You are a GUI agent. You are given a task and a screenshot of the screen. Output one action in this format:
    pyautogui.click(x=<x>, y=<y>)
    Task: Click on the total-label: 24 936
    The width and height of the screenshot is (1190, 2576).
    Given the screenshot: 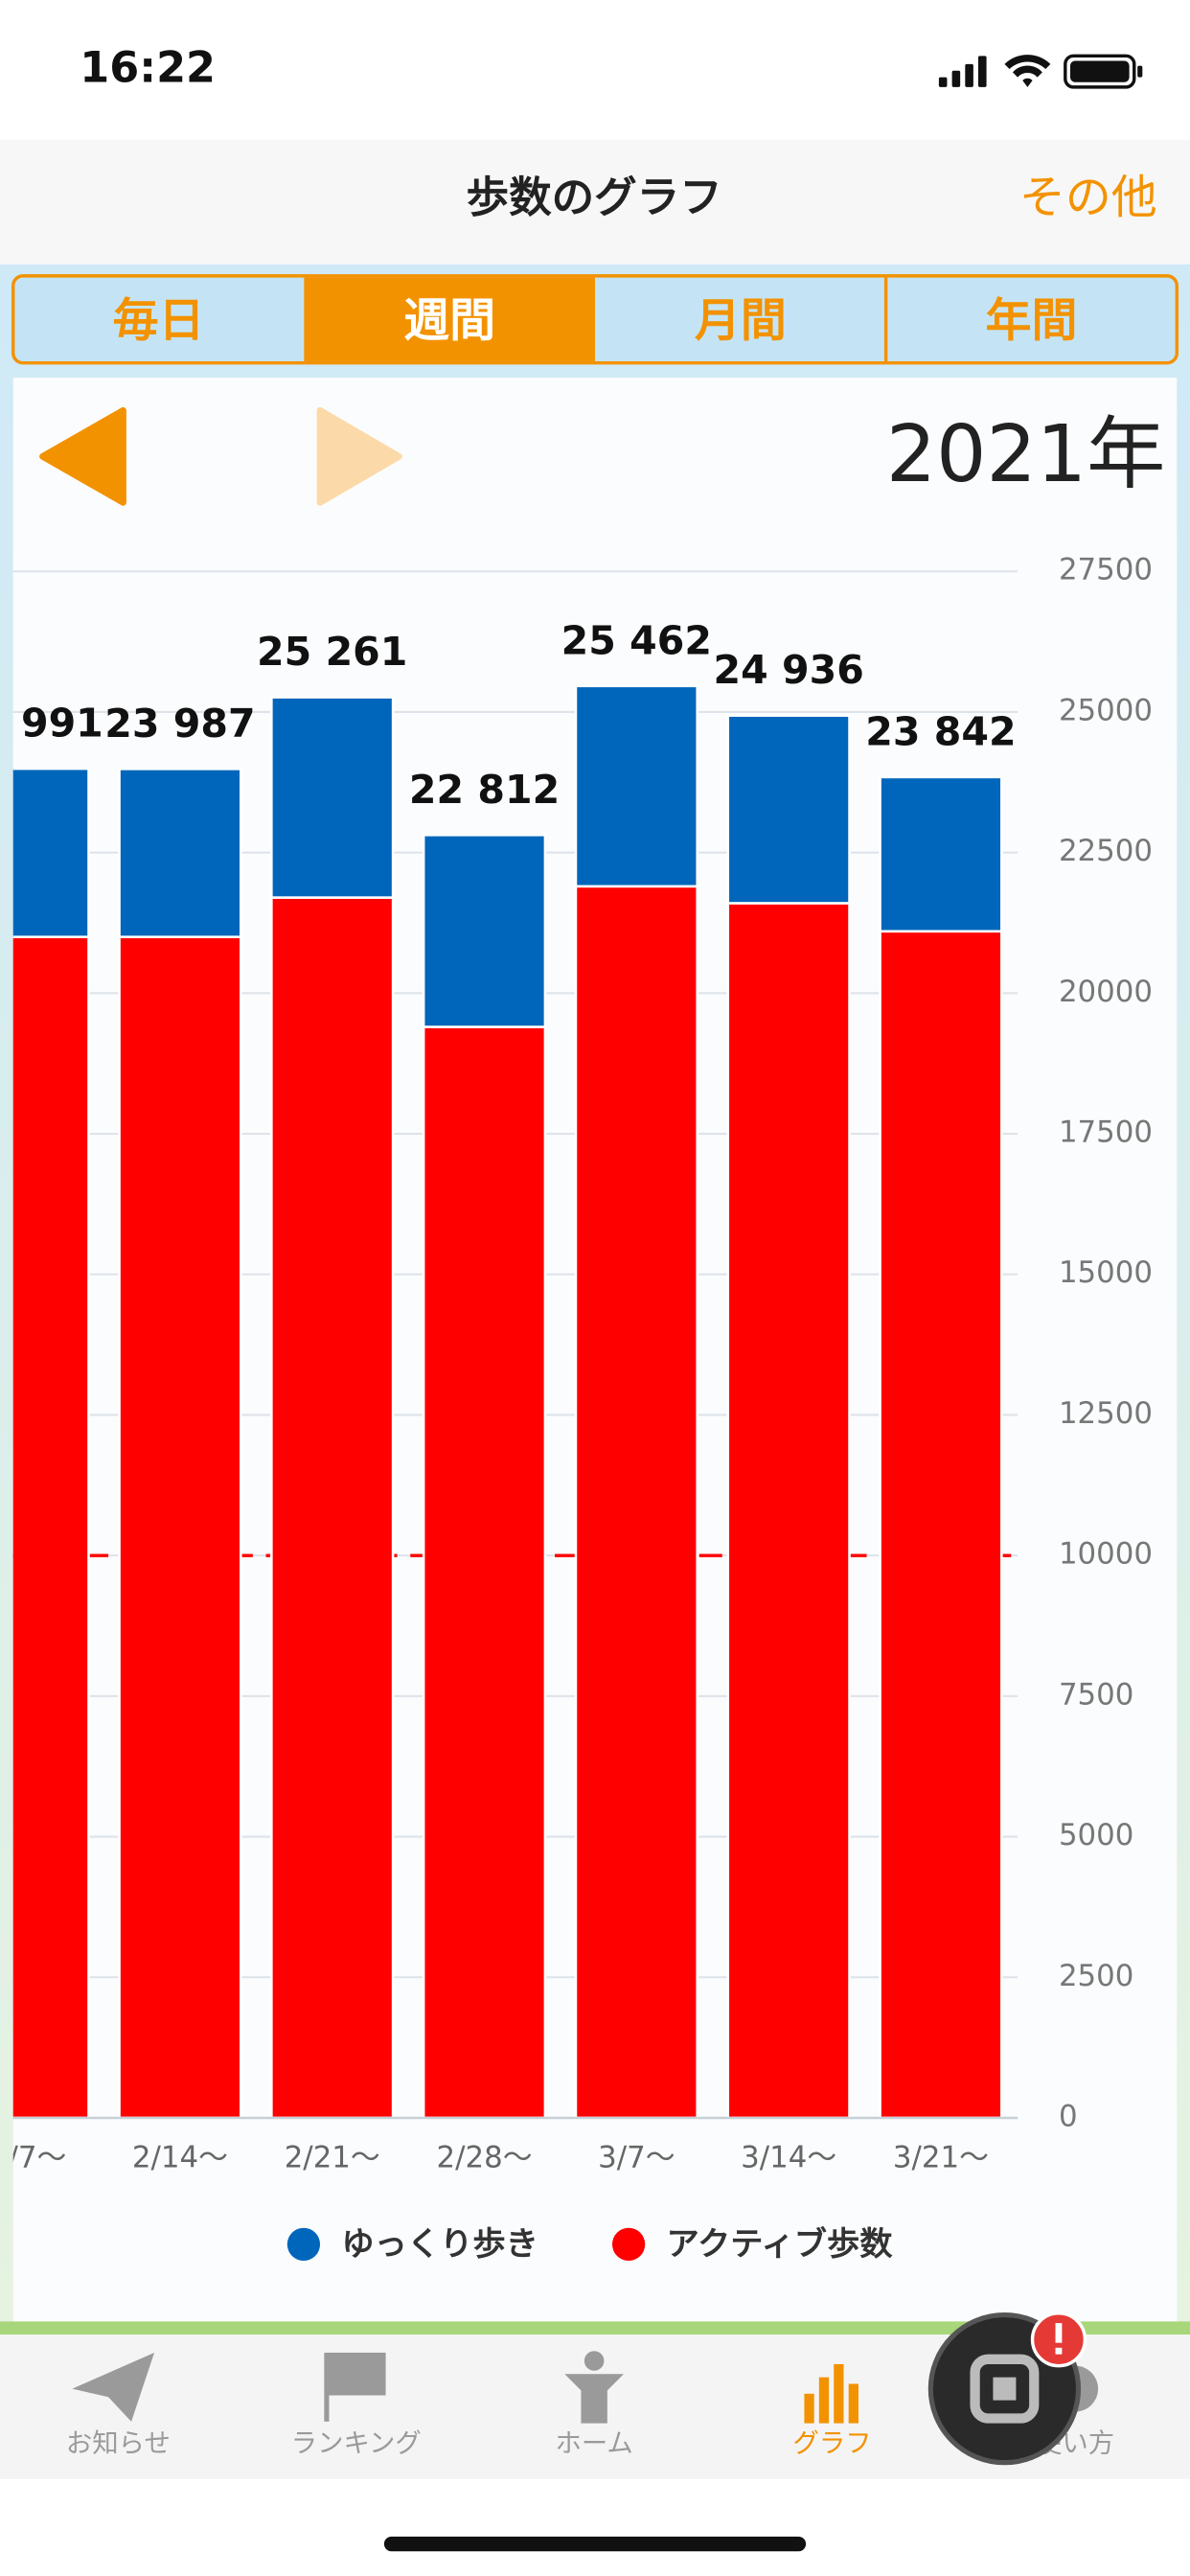 What is the action you would take?
    pyautogui.click(x=788, y=670)
    